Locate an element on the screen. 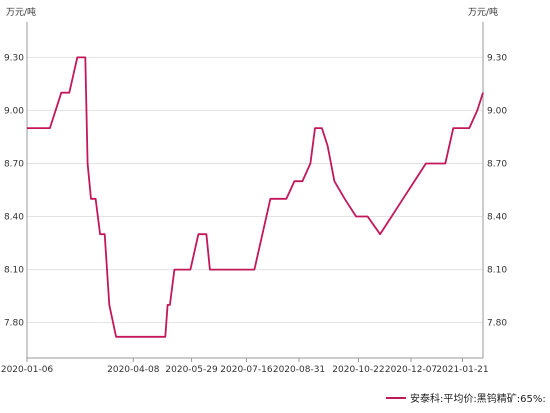 The height and width of the screenshot is (413, 550). x-tick-label: 2020-05-29 is located at coordinates (191, 370).